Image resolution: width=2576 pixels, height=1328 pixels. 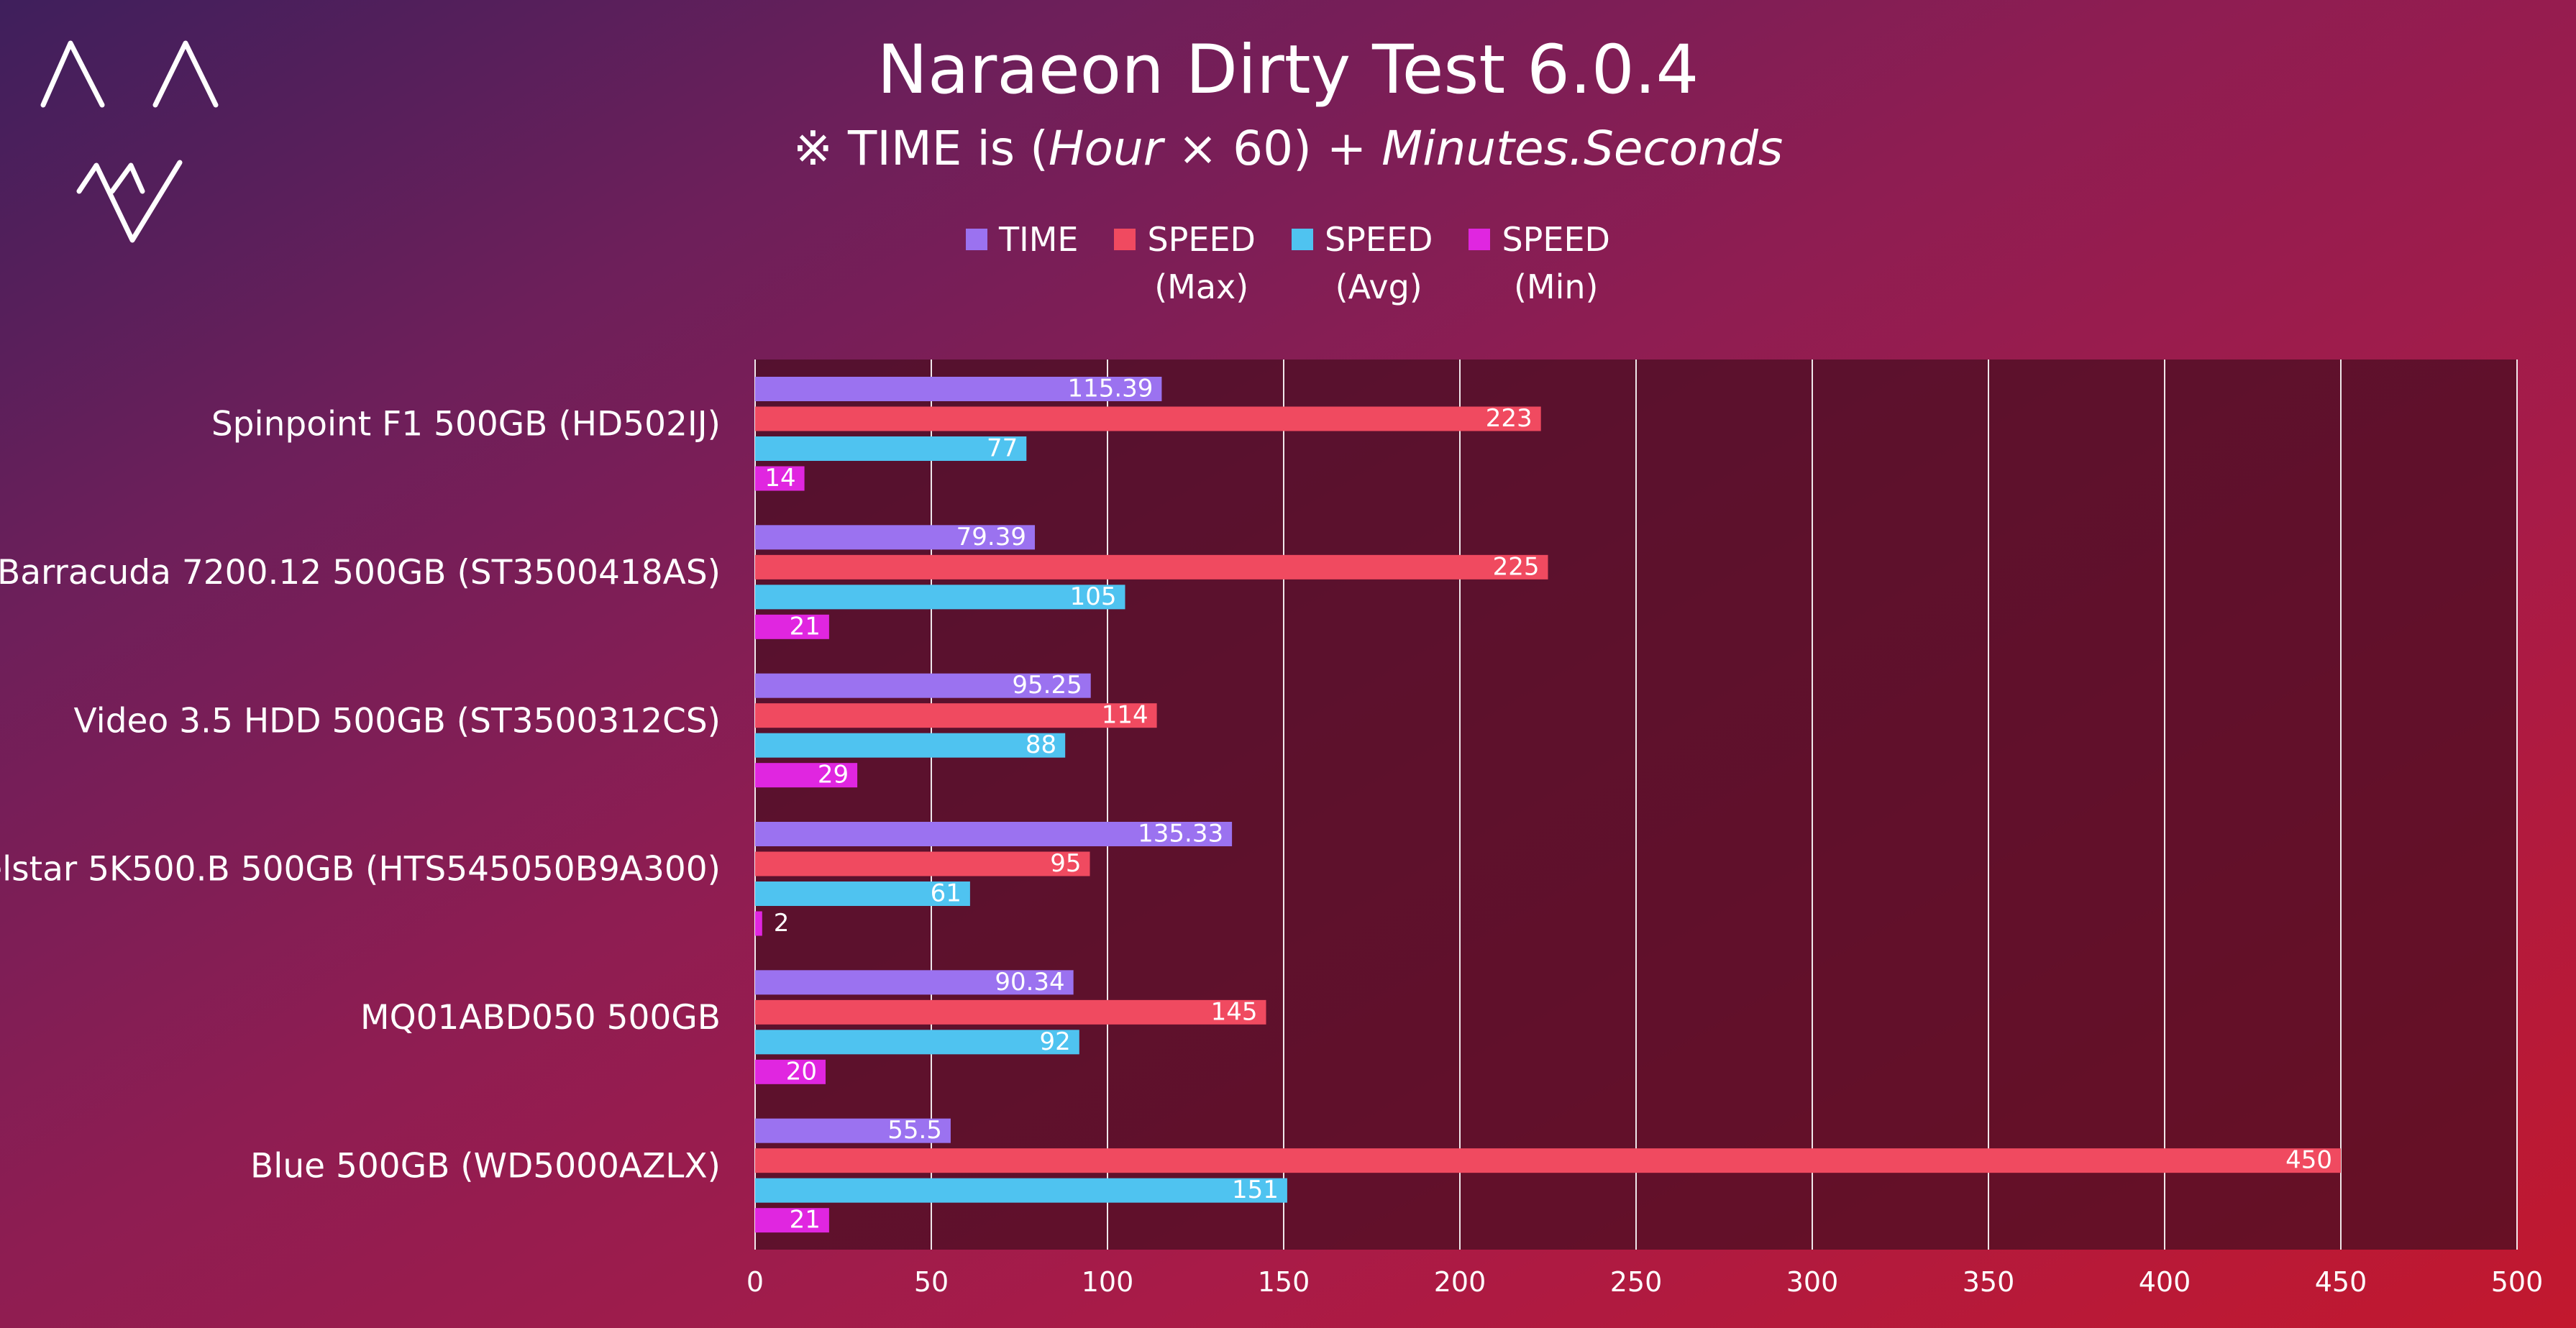 What do you see at coordinates (946, 893) in the screenshot?
I see `data-label: 61` at bounding box center [946, 893].